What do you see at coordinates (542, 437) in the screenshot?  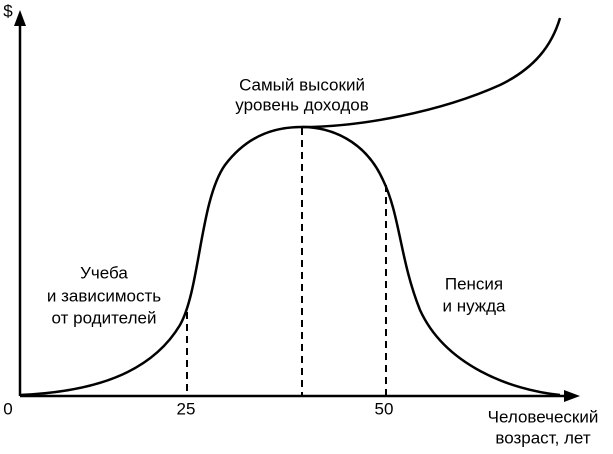 I see `x-label: возраст, лет` at bounding box center [542, 437].